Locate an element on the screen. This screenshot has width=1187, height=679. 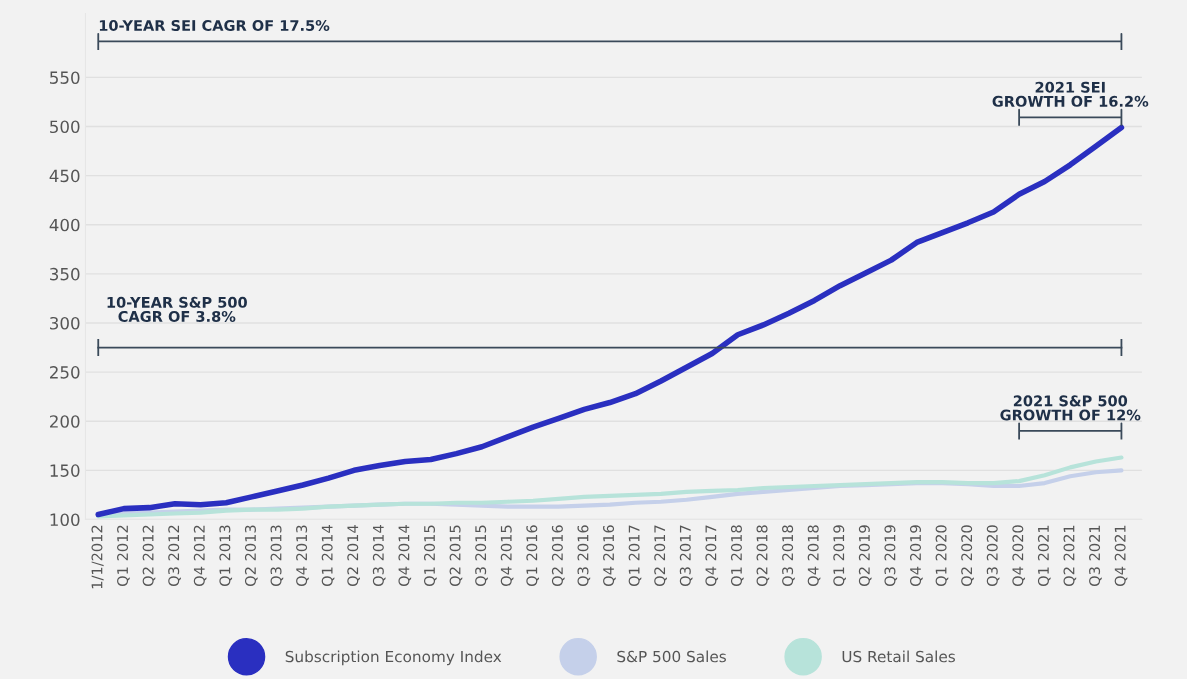
x-tick-label: Q2 2016 is located at coordinates (558, 555).